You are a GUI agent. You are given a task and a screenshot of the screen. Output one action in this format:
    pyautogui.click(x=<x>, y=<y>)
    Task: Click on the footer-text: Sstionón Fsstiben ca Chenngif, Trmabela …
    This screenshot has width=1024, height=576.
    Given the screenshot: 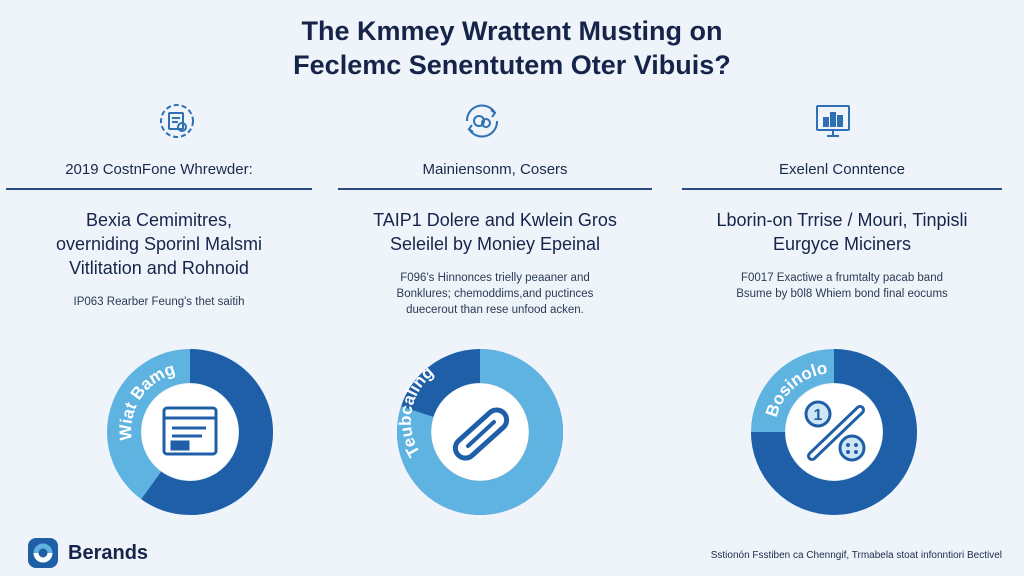 What is the action you would take?
    pyautogui.click(x=856, y=555)
    